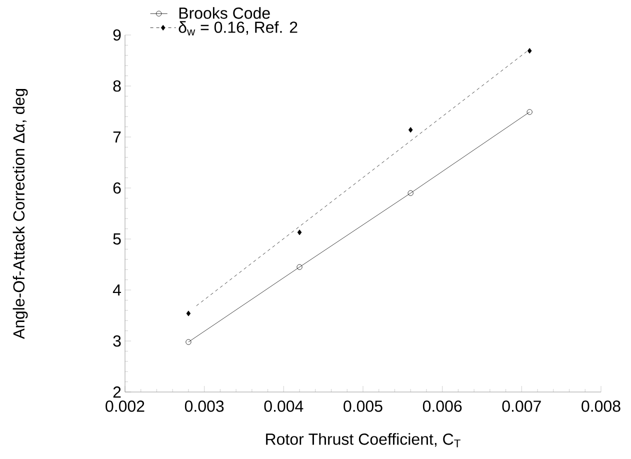 The image size is (631, 459). I want to click on legend-label: Brooks Code, so click(224, 13).